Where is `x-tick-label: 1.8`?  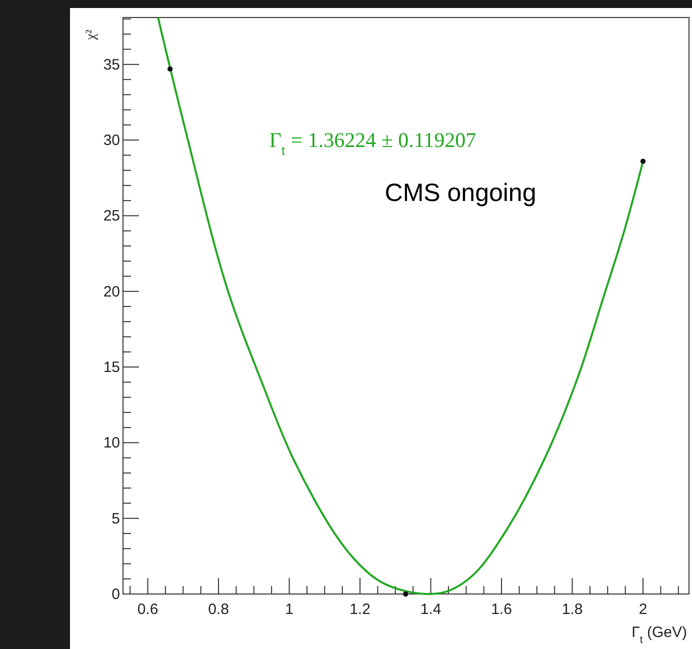 x-tick-label: 1.8 is located at coordinates (572, 609).